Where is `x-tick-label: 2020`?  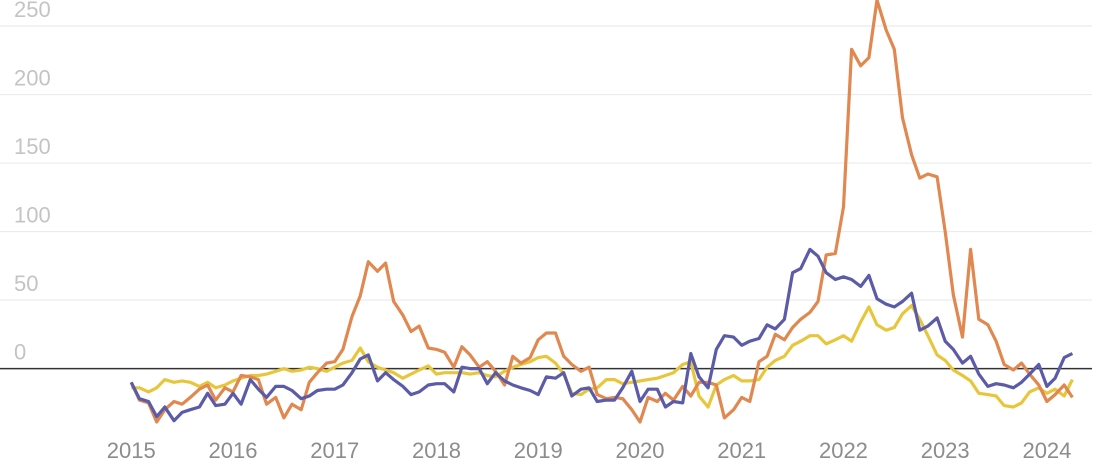 x-tick-label: 2020 is located at coordinates (639, 450).